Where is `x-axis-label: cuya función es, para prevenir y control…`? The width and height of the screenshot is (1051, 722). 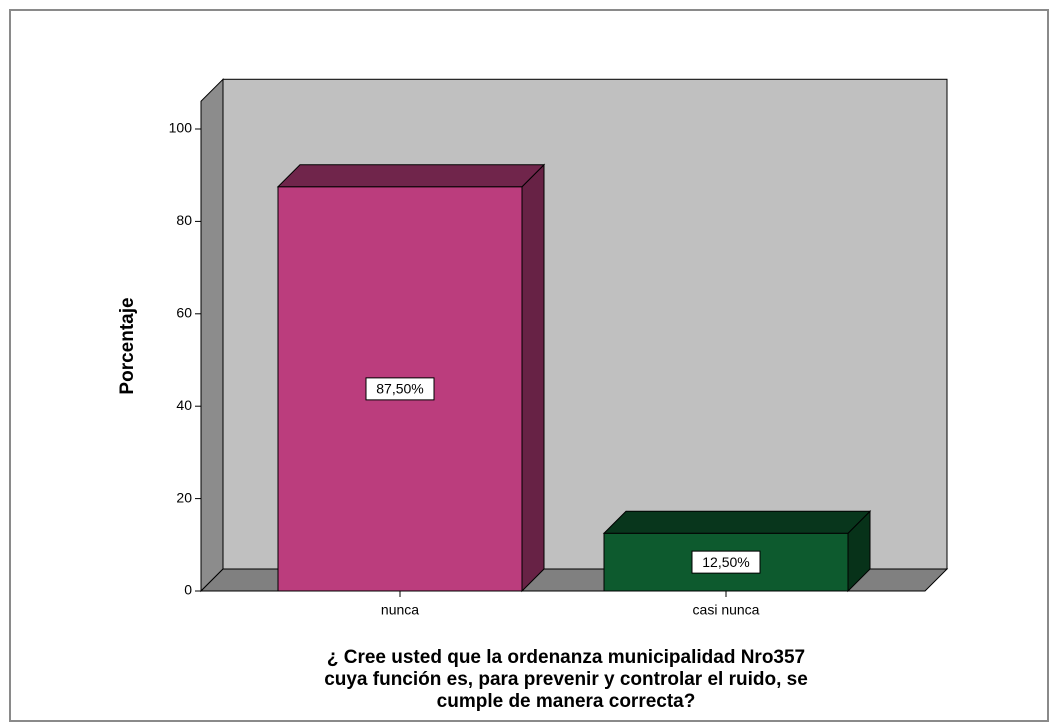
x-axis-label: cuya función es, para prevenir y control… is located at coordinates (566, 679).